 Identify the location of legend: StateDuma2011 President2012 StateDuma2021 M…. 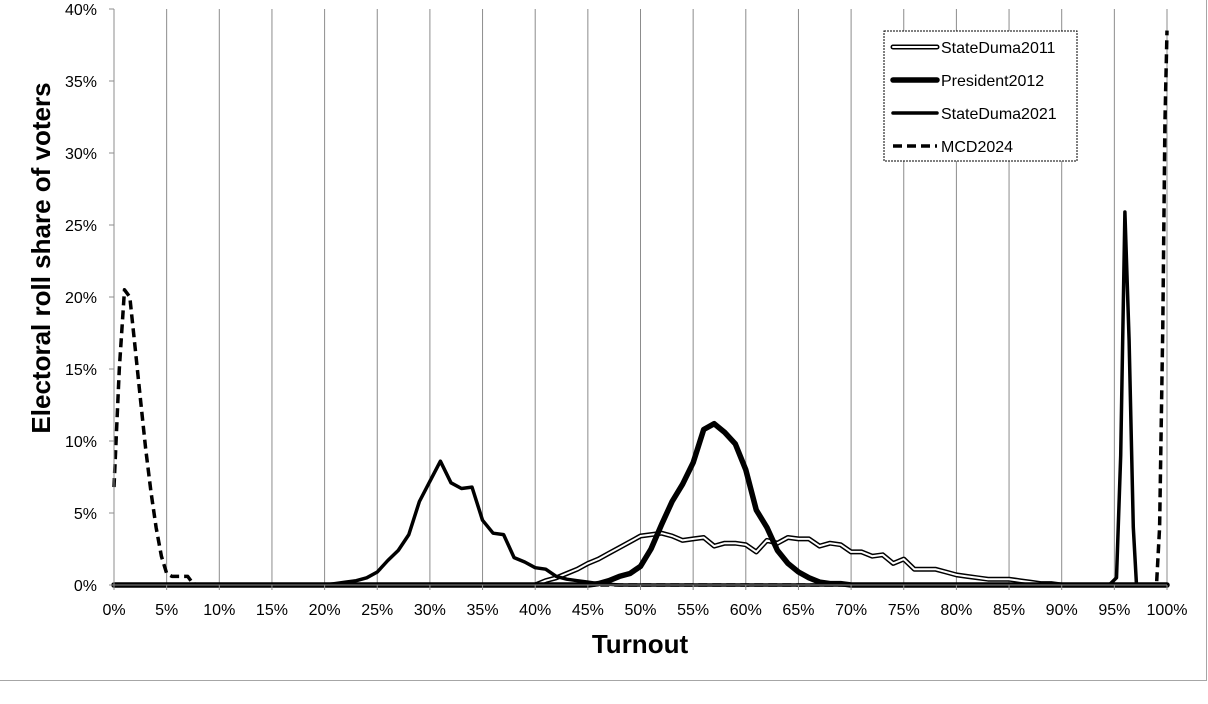
(980, 96).